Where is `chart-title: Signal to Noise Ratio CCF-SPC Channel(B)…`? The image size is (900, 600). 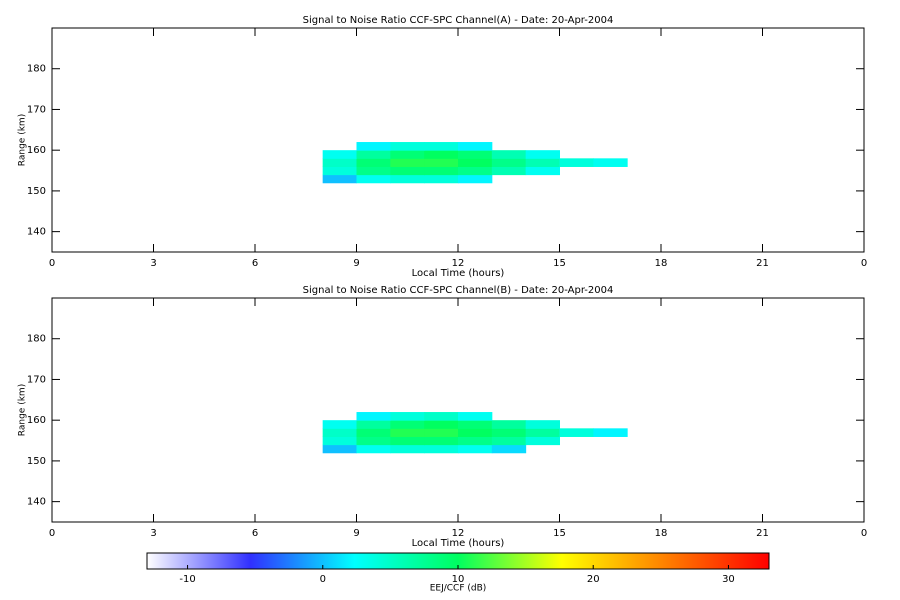 chart-title: Signal to Noise Ratio CCF-SPC Channel(B)… is located at coordinates (458, 290).